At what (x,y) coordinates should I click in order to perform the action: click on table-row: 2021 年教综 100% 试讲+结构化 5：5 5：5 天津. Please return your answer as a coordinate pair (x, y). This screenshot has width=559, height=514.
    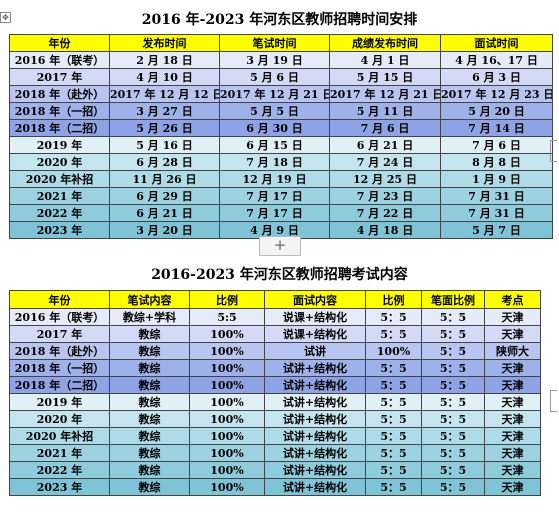
    Looking at the image, I should click on (275, 453).